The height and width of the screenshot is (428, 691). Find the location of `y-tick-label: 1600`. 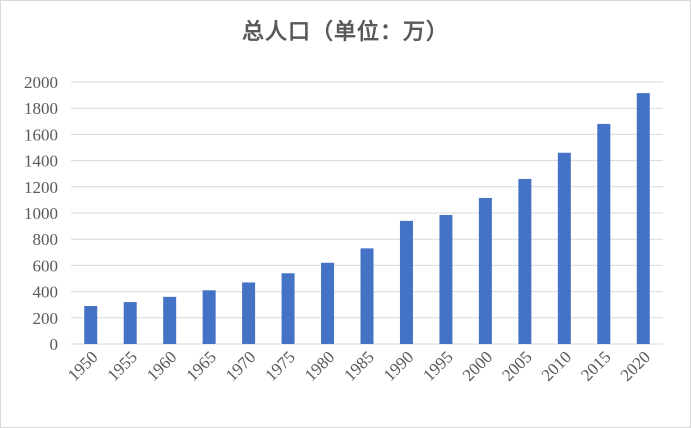

y-tick-label: 1600 is located at coordinates (41, 134).